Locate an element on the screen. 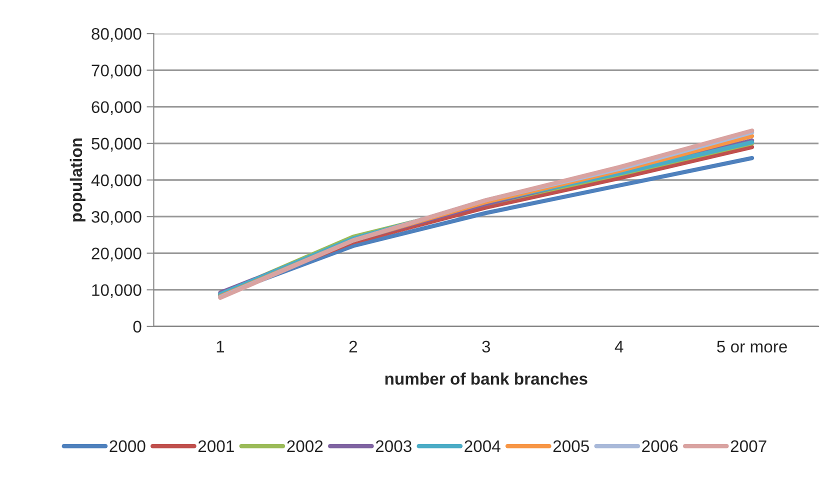  y-tick-label: 30,000 is located at coordinates (117, 218).